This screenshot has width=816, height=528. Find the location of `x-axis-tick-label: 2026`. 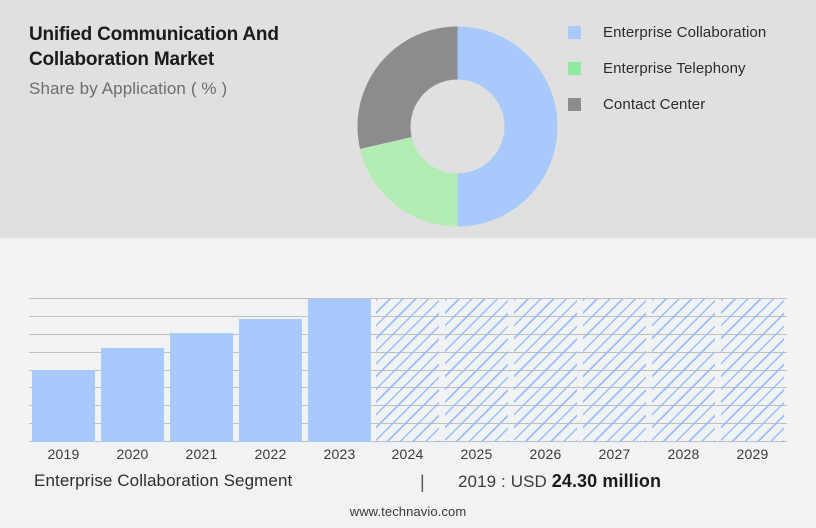

x-axis-tick-label: 2026 is located at coordinates (545, 454).